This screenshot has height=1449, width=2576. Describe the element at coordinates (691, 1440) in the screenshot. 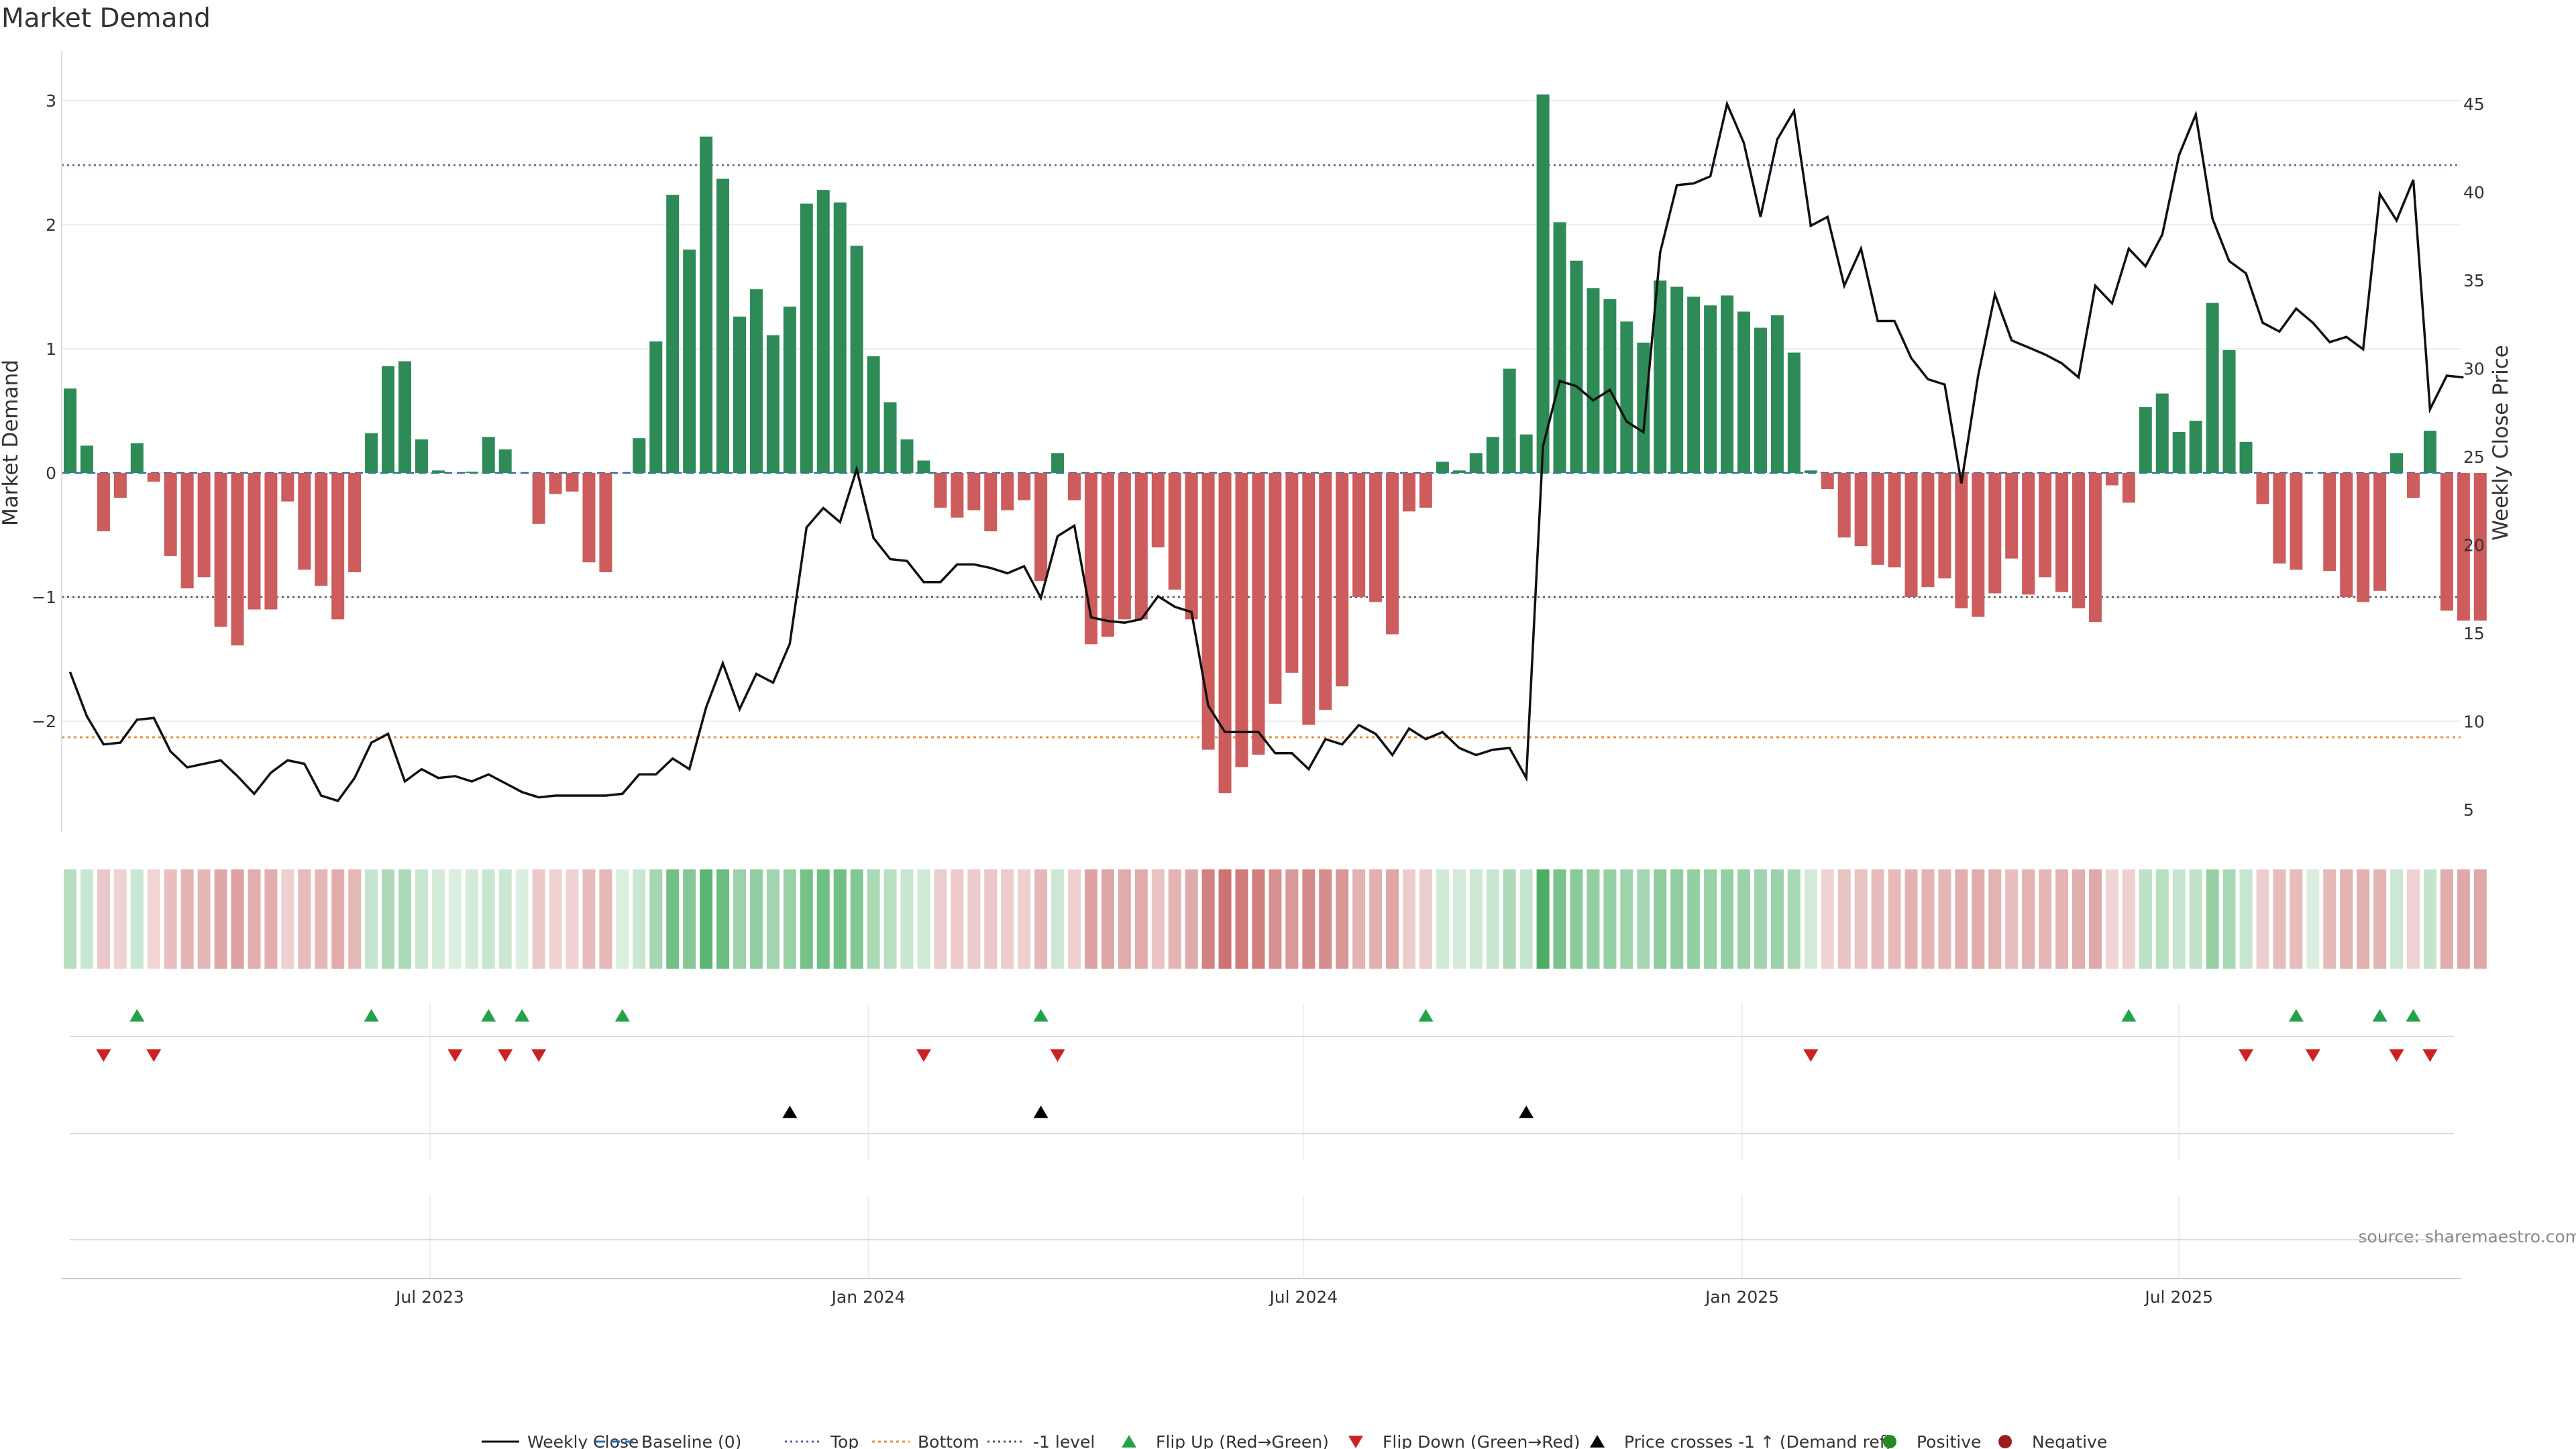

I see `legend-label: Baseline (0)` at that location.